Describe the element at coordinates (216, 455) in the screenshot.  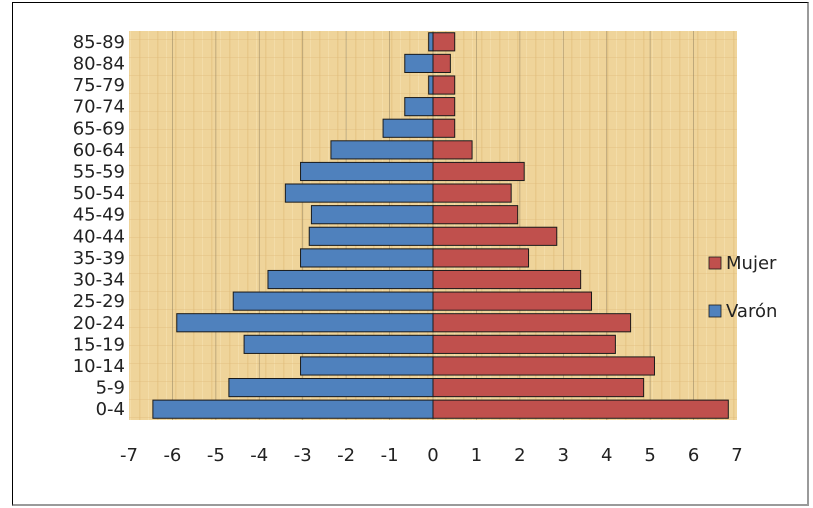
I see `x-tick-label: -5` at that location.